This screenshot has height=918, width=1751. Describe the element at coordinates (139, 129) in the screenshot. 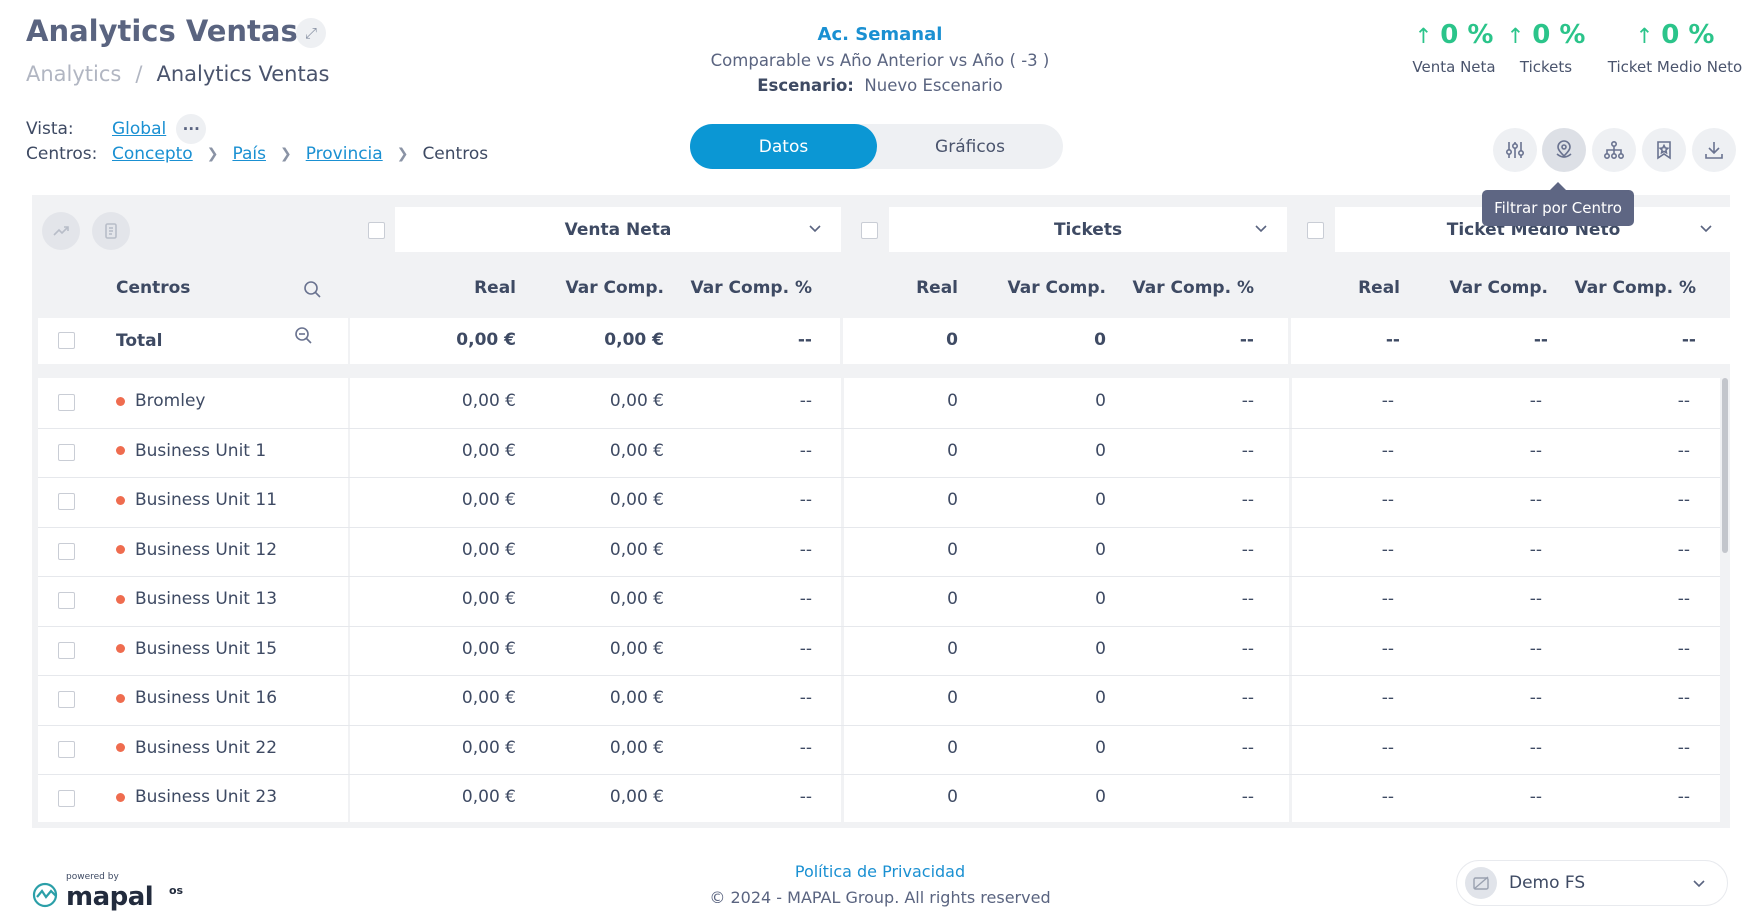

I see `vista-link: Global` at that location.